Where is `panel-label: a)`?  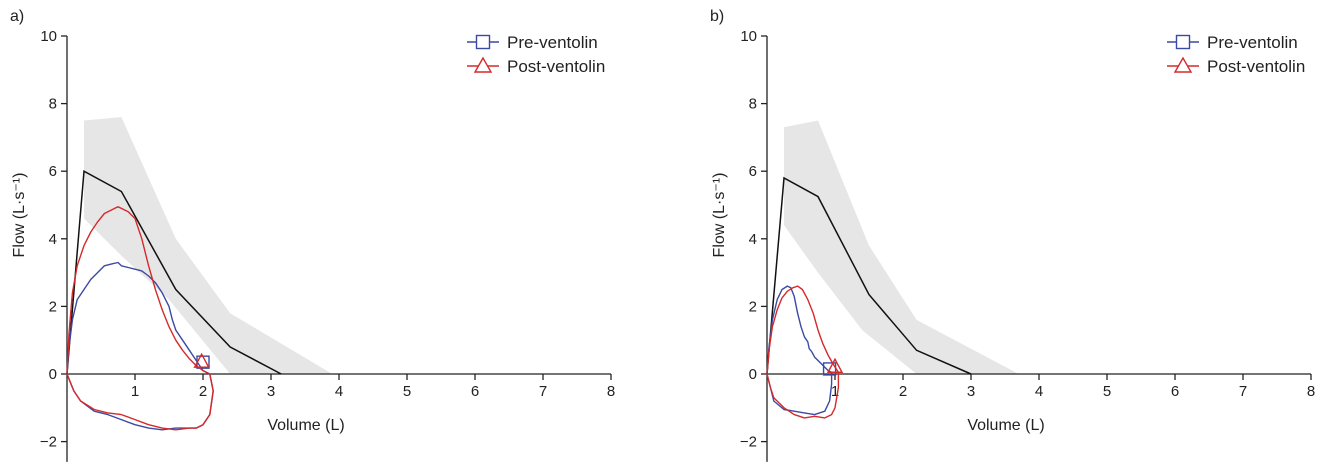
panel-label: a) is located at coordinates (17, 16).